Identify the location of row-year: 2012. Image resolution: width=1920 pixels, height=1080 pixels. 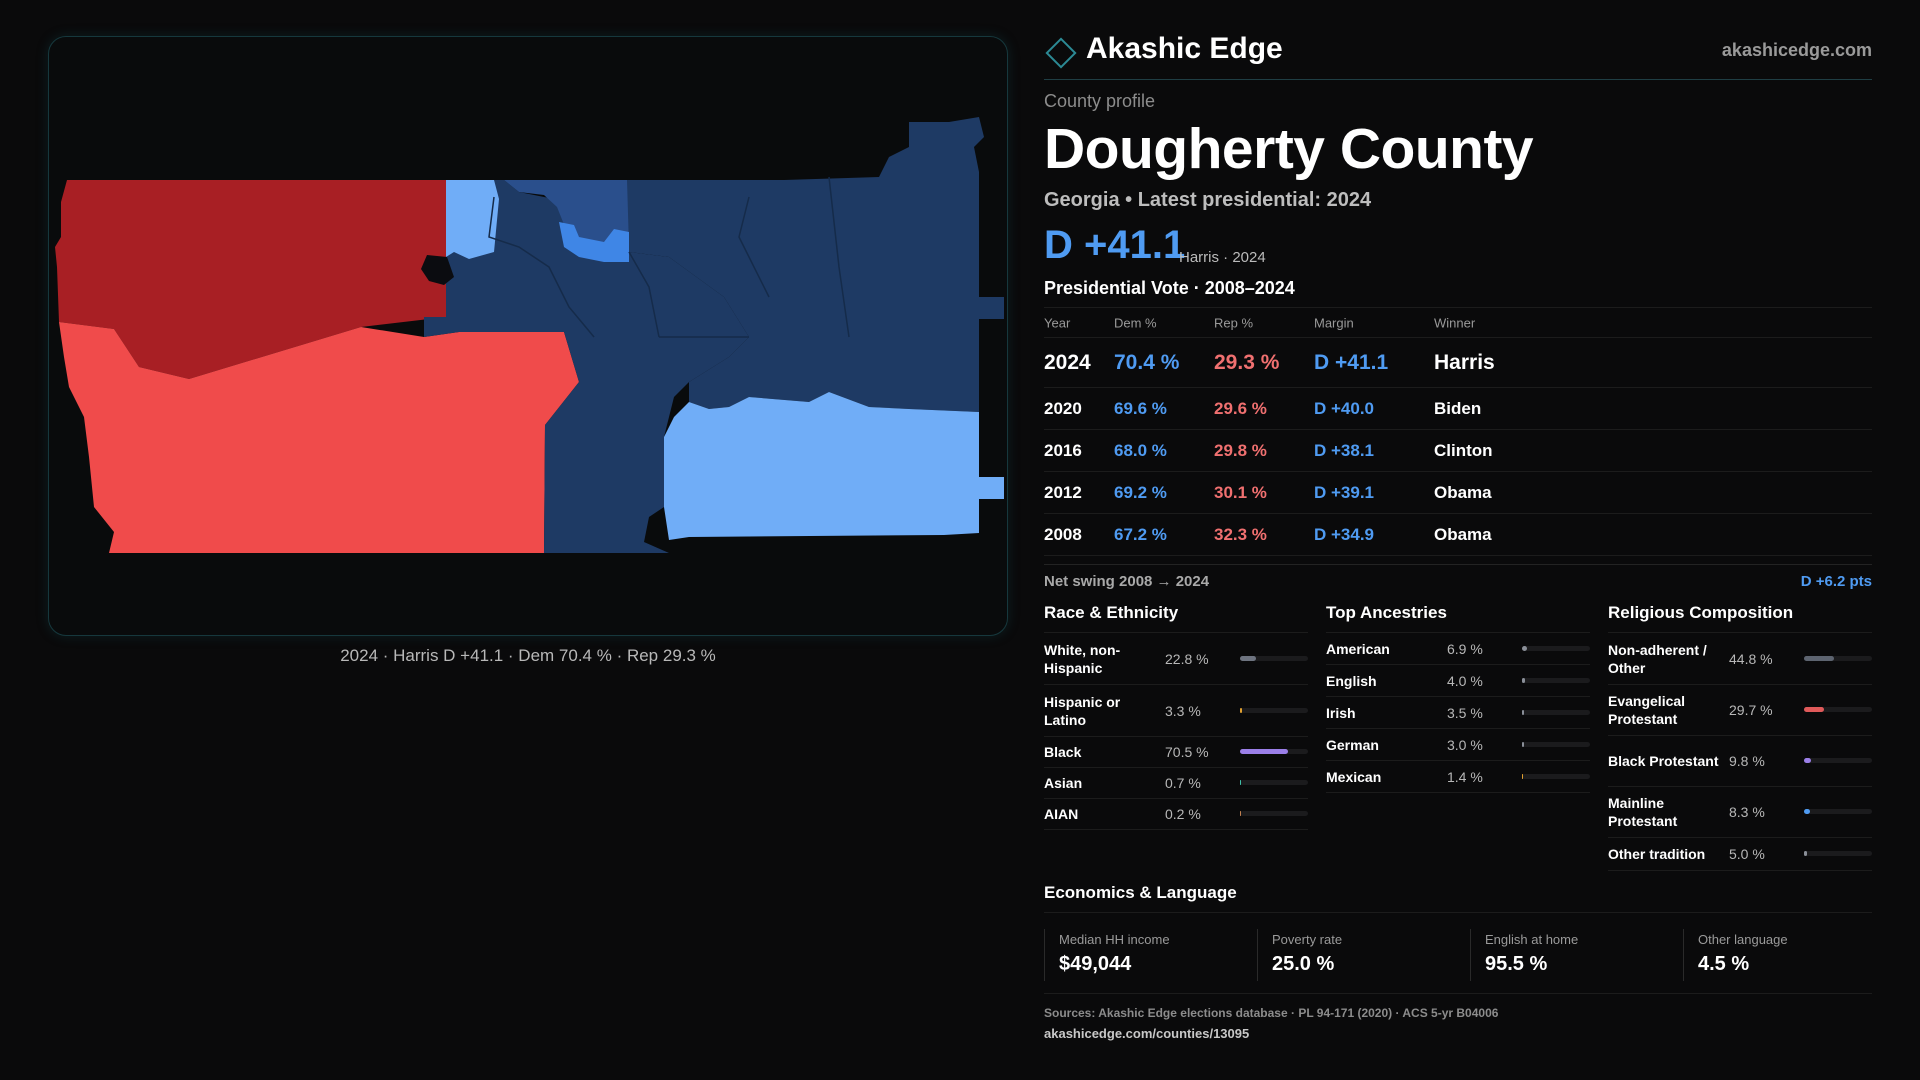
(1063, 492).